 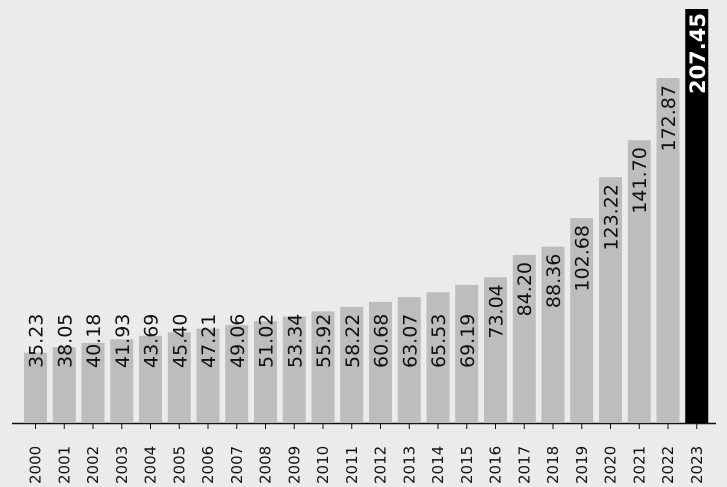 I want to click on x-tick-label-2006: 2006, so click(x=208, y=465).